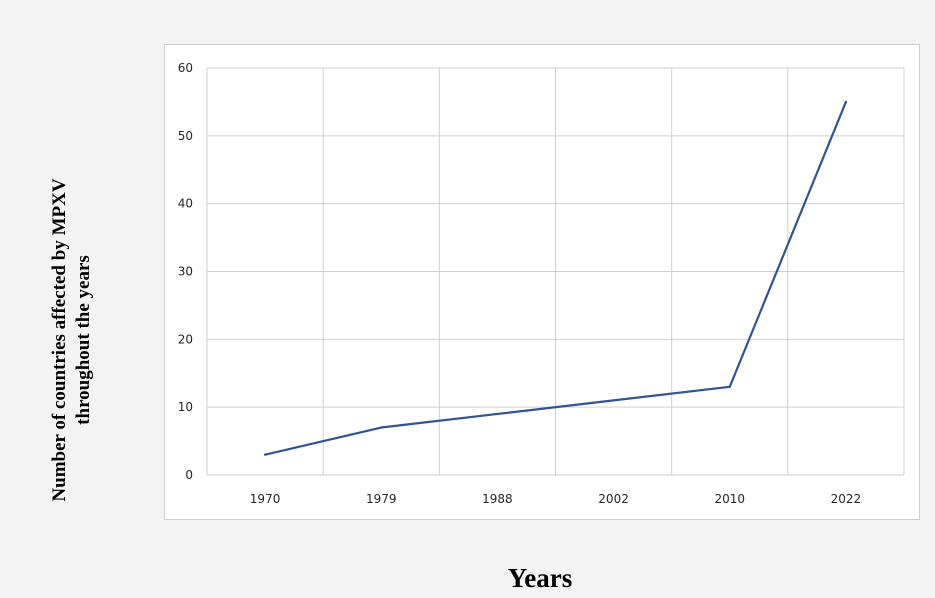 This screenshot has height=598, width=935. What do you see at coordinates (555, 499) in the screenshot?
I see `x-tick-labels: 1970 1979 1988 2002 2010 2022` at bounding box center [555, 499].